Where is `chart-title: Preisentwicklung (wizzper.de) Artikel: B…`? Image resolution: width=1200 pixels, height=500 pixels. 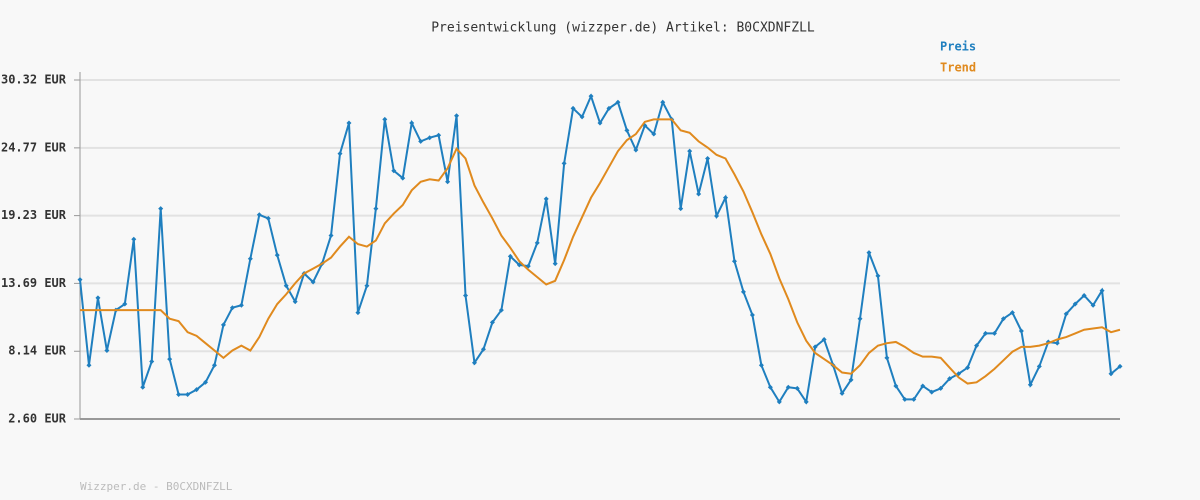 chart-title: Preisentwicklung (wizzper.de) Artikel: B… is located at coordinates (623, 28).